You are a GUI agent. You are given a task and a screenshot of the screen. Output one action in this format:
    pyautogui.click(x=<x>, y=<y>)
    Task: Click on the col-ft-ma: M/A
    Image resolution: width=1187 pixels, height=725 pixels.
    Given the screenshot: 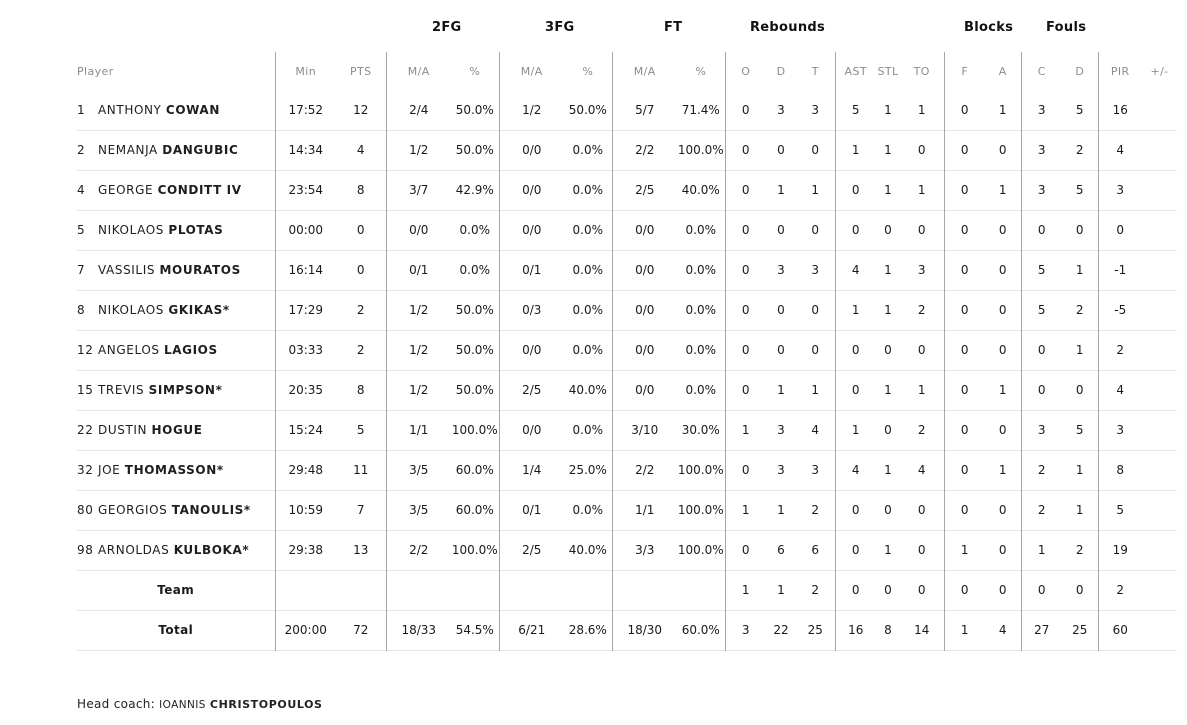 What is the action you would take?
    pyautogui.click(x=644, y=71)
    